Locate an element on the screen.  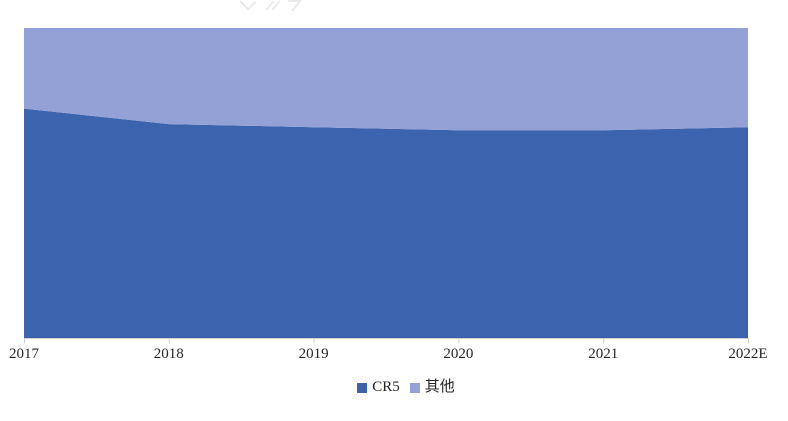
x-axis-label-2019: 2019 is located at coordinates (313, 354).